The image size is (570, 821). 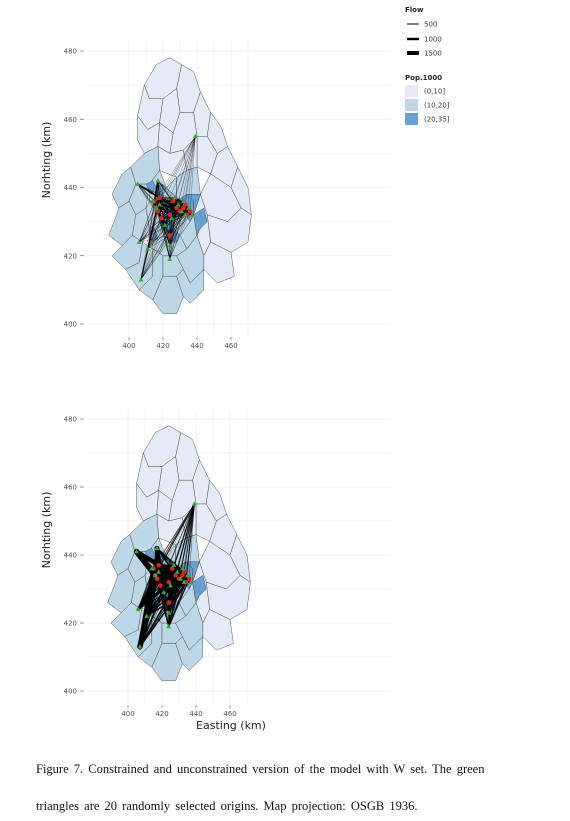 I want to click on legend-flow-label: 1000, so click(x=433, y=40).